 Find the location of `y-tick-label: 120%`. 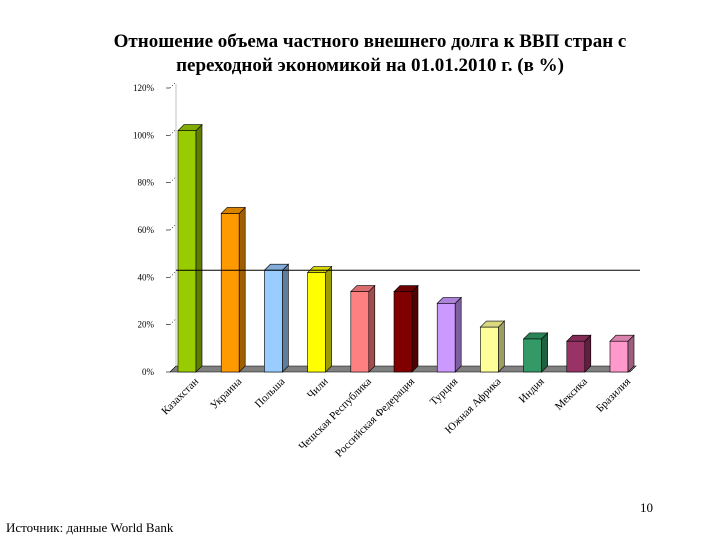

y-tick-label: 120% is located at coordinates (144, 88).